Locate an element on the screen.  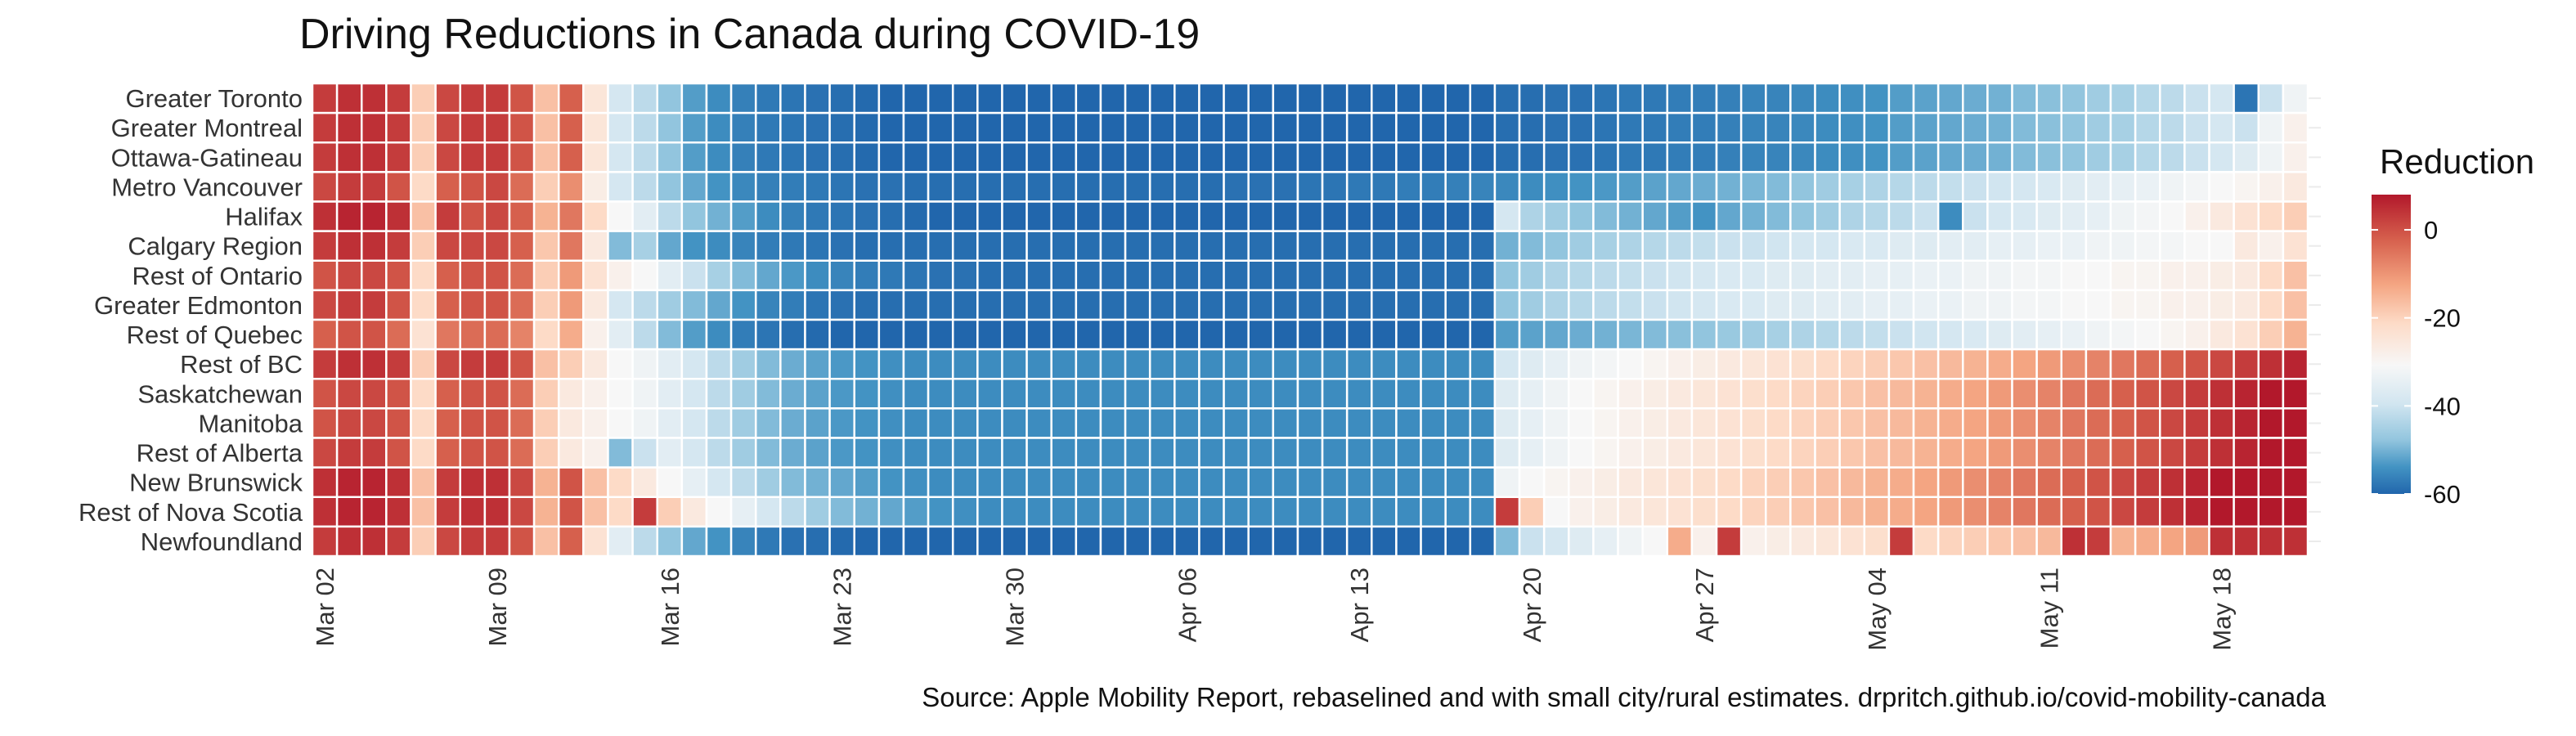
x-tick-label: May 04 is located at coordinates (1877, 609).